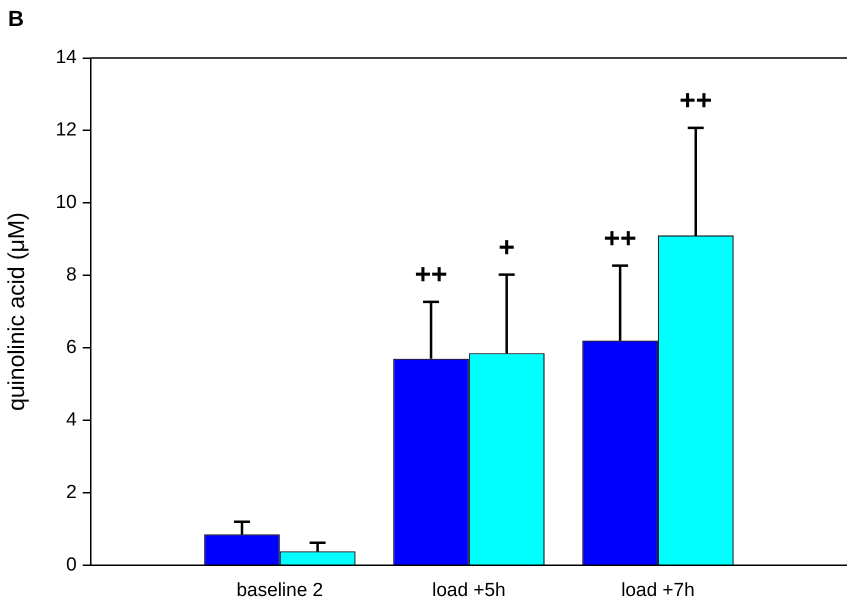 This screenshot has height=608, width=853. Describe the element at coordinates (67, 57) in the screenshot. I see `y-tick-label: 14` at that location.